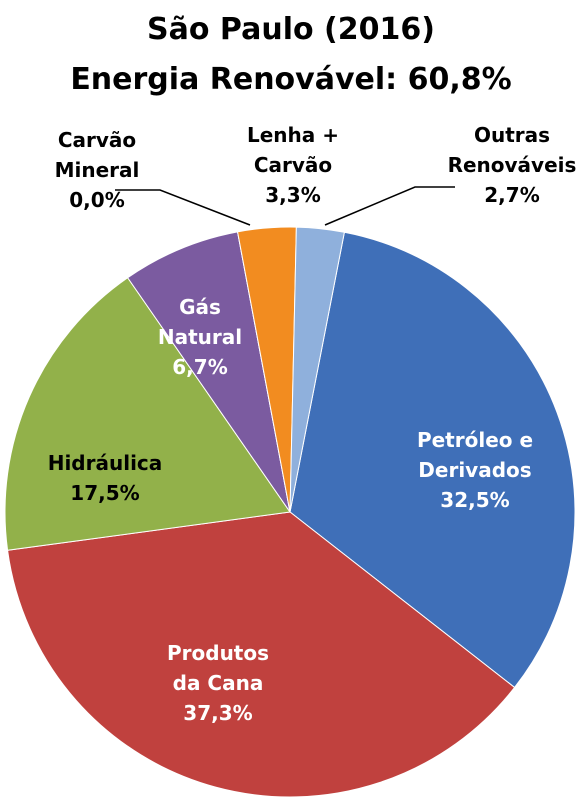 The image size is (582, 807). I want to click on slice-label: Produtos da Cana, so click(218, 668).